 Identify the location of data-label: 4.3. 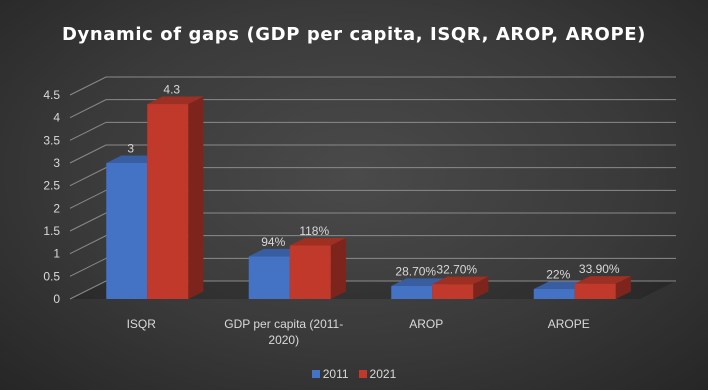
(171, 90).